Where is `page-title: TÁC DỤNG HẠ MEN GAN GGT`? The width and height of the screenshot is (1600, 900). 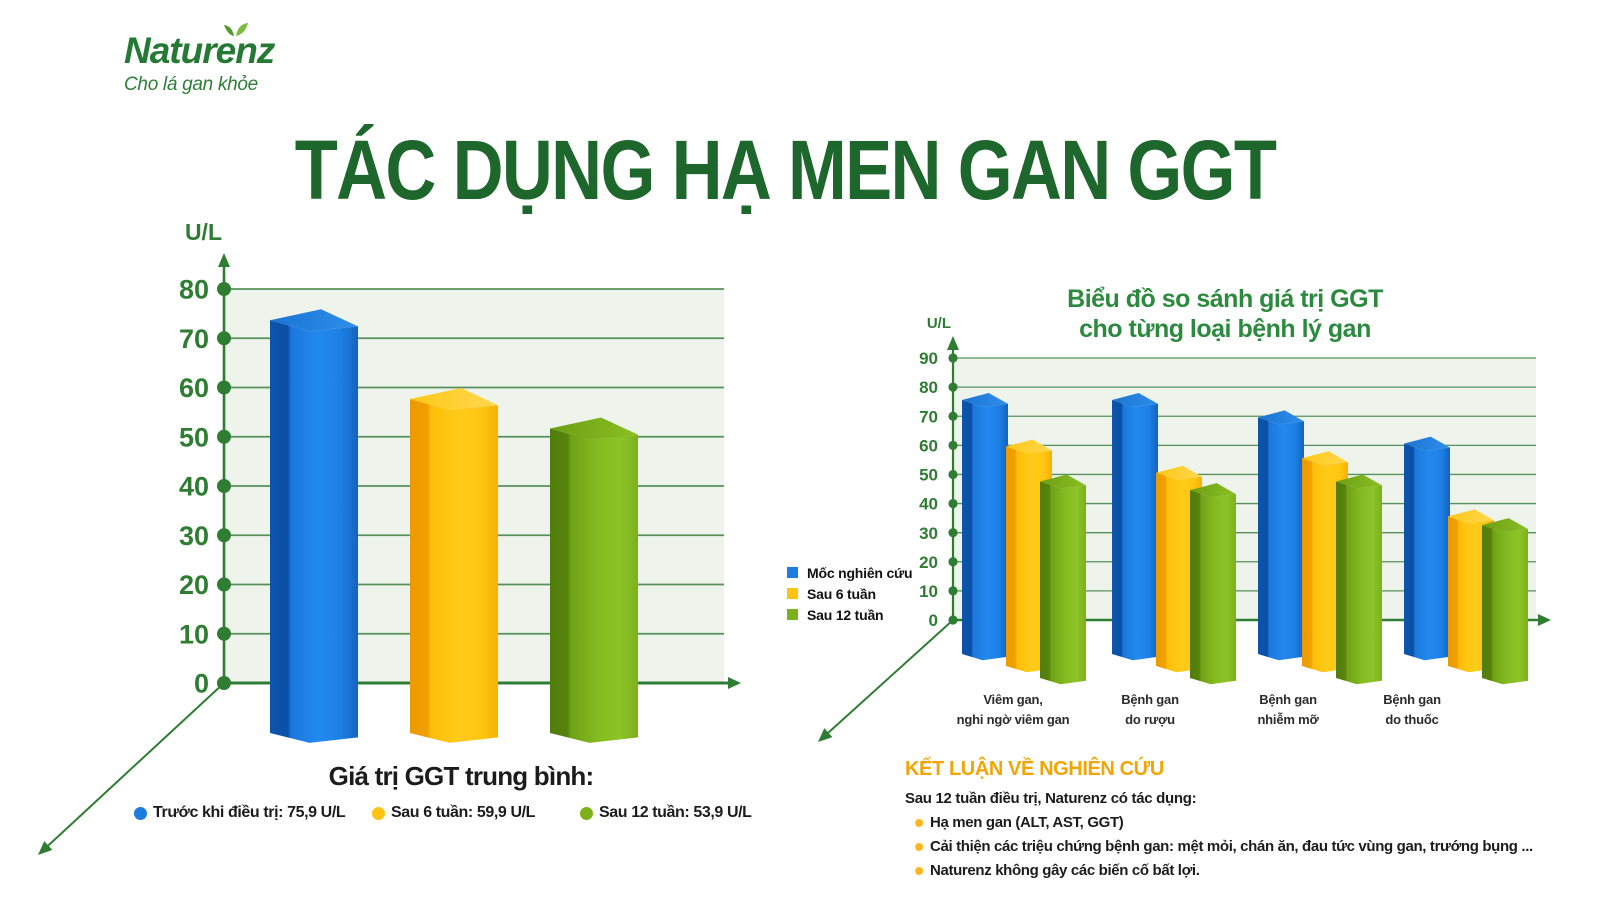 page-title: TÁC DỤNG HẠ MEN GAN GGT is located at coordinates (785, 170).